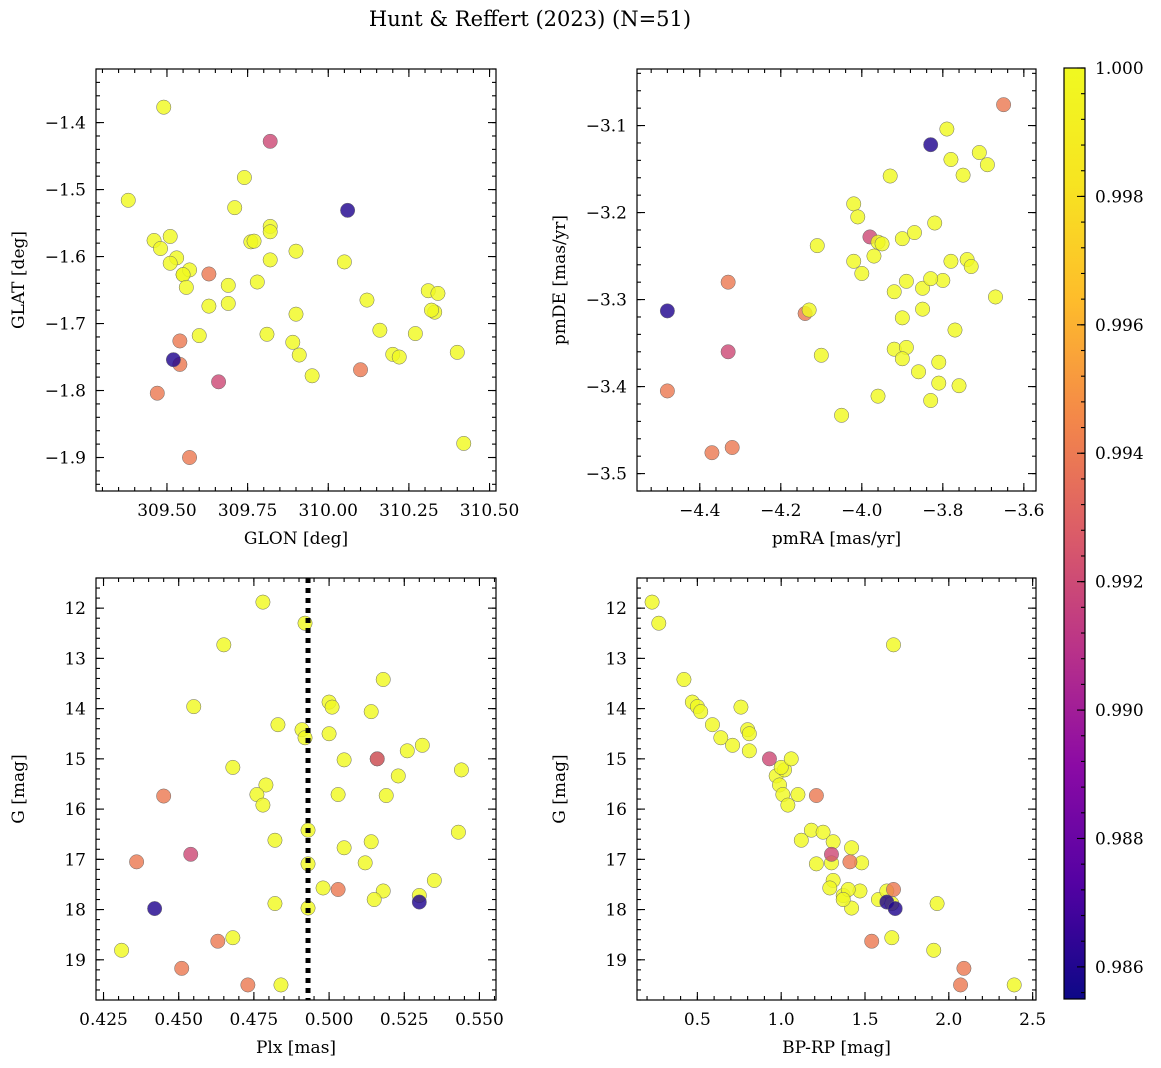  What do you see at coordinates (864, 1020) in the screenshot?
I see `x-tick-label: 1.5` at bounding box center [864, 1020].